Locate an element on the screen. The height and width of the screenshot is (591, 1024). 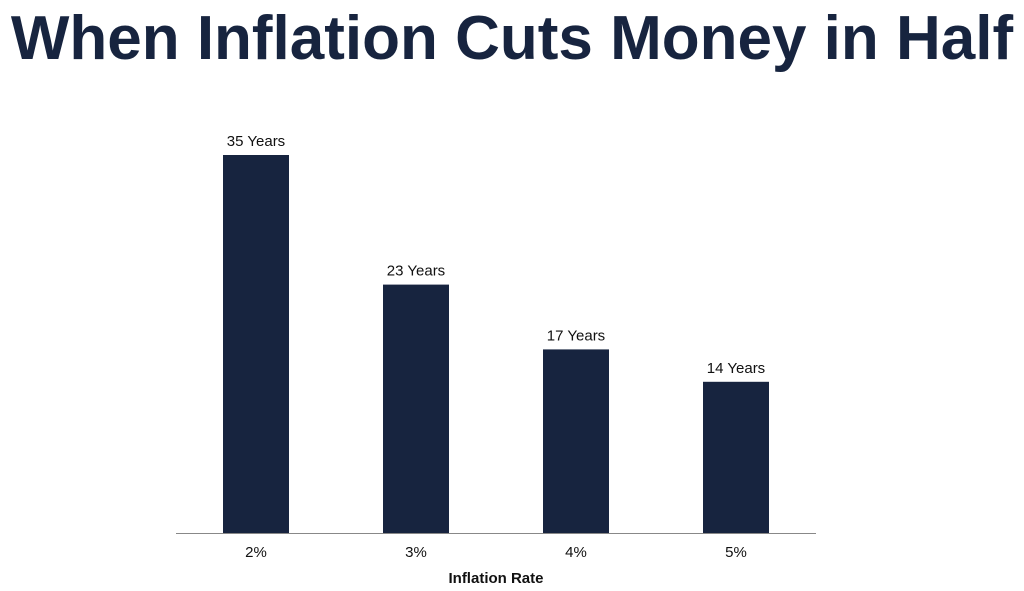
x-axis-title: Inflation Rate is located at coordinates (495, 578).